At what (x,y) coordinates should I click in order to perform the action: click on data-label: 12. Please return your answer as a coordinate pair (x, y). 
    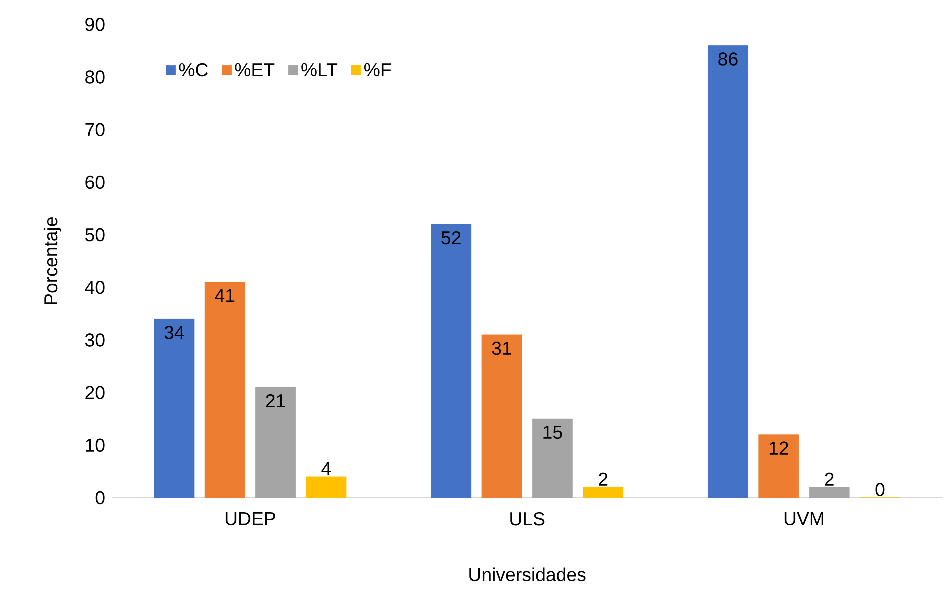
    Looking at the image, I should click on (779, 448).